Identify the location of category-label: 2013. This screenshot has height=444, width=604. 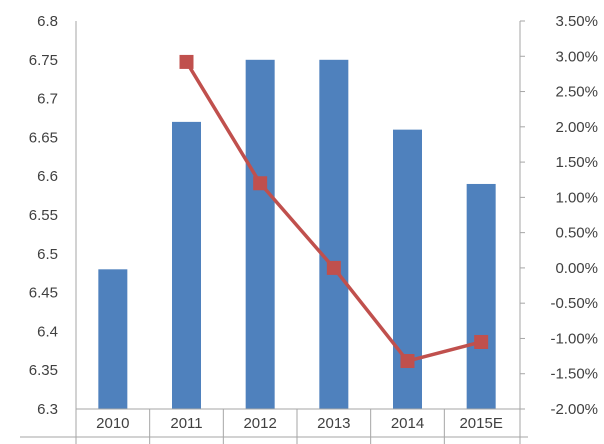
(333, 423).